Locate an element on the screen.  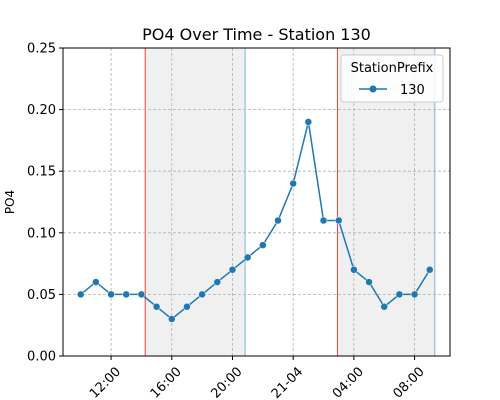
legend-series-marker is located at coordinates (373, 89).